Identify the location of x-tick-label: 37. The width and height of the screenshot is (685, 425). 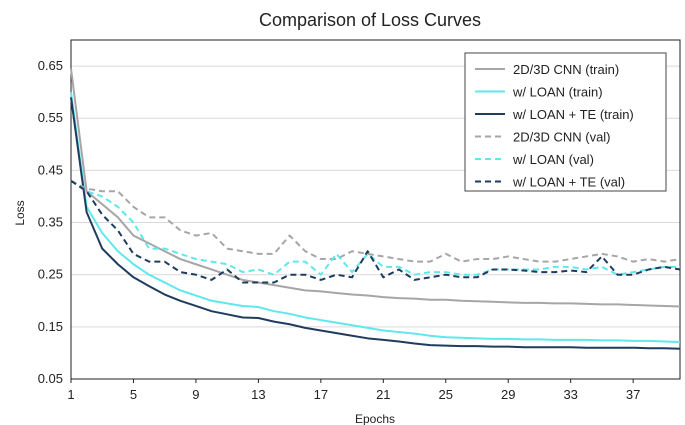
(633, 394).